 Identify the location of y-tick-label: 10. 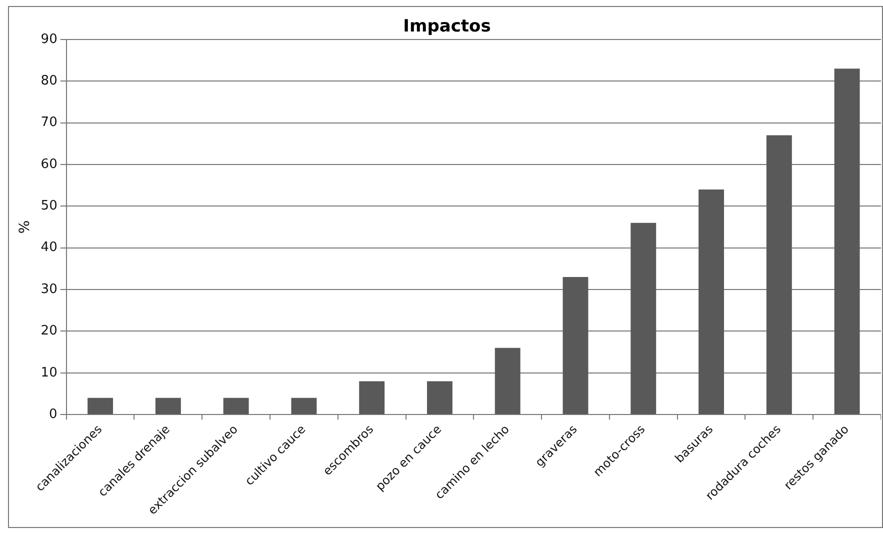
(49, 372).